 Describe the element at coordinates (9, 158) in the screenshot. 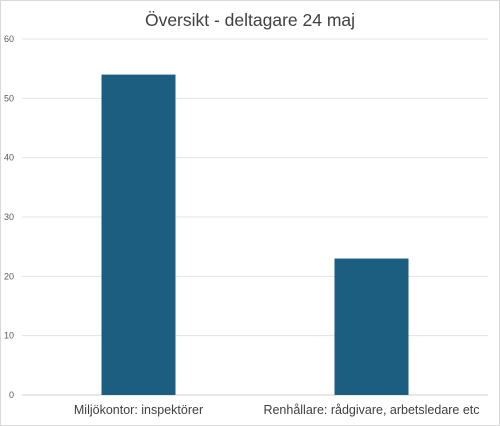

I see `y-tick-label: 40` at that location.